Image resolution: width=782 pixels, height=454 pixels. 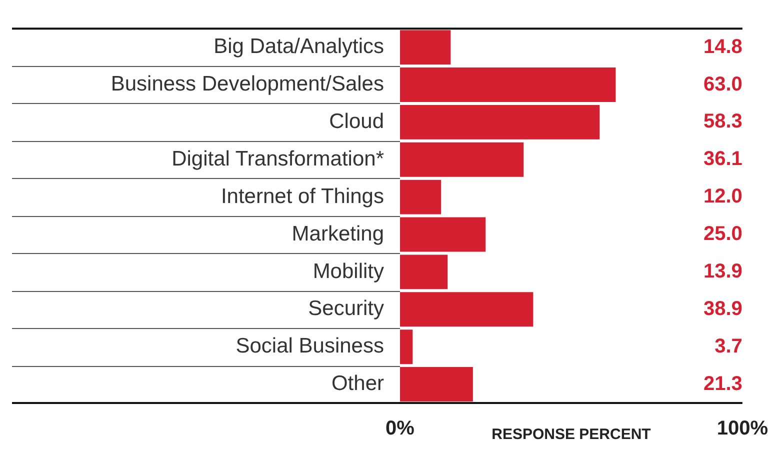 I want to click on y-tick-label: Digital Transformation*, so click(x=278, y=158).